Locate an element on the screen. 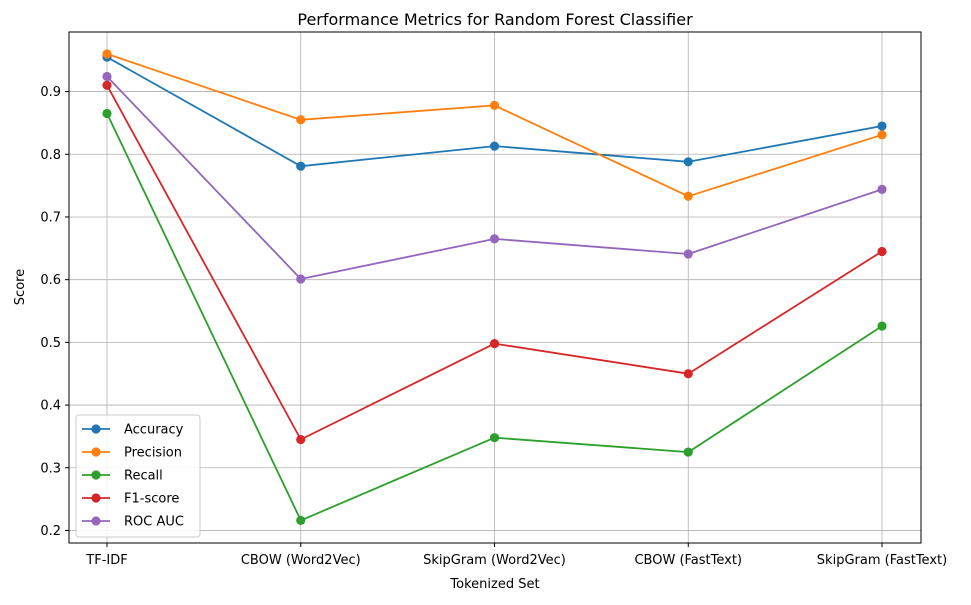 The width and height of the screenshot is (971, 605). legend-marker-roc-auc is located at coordinates (96, 521).